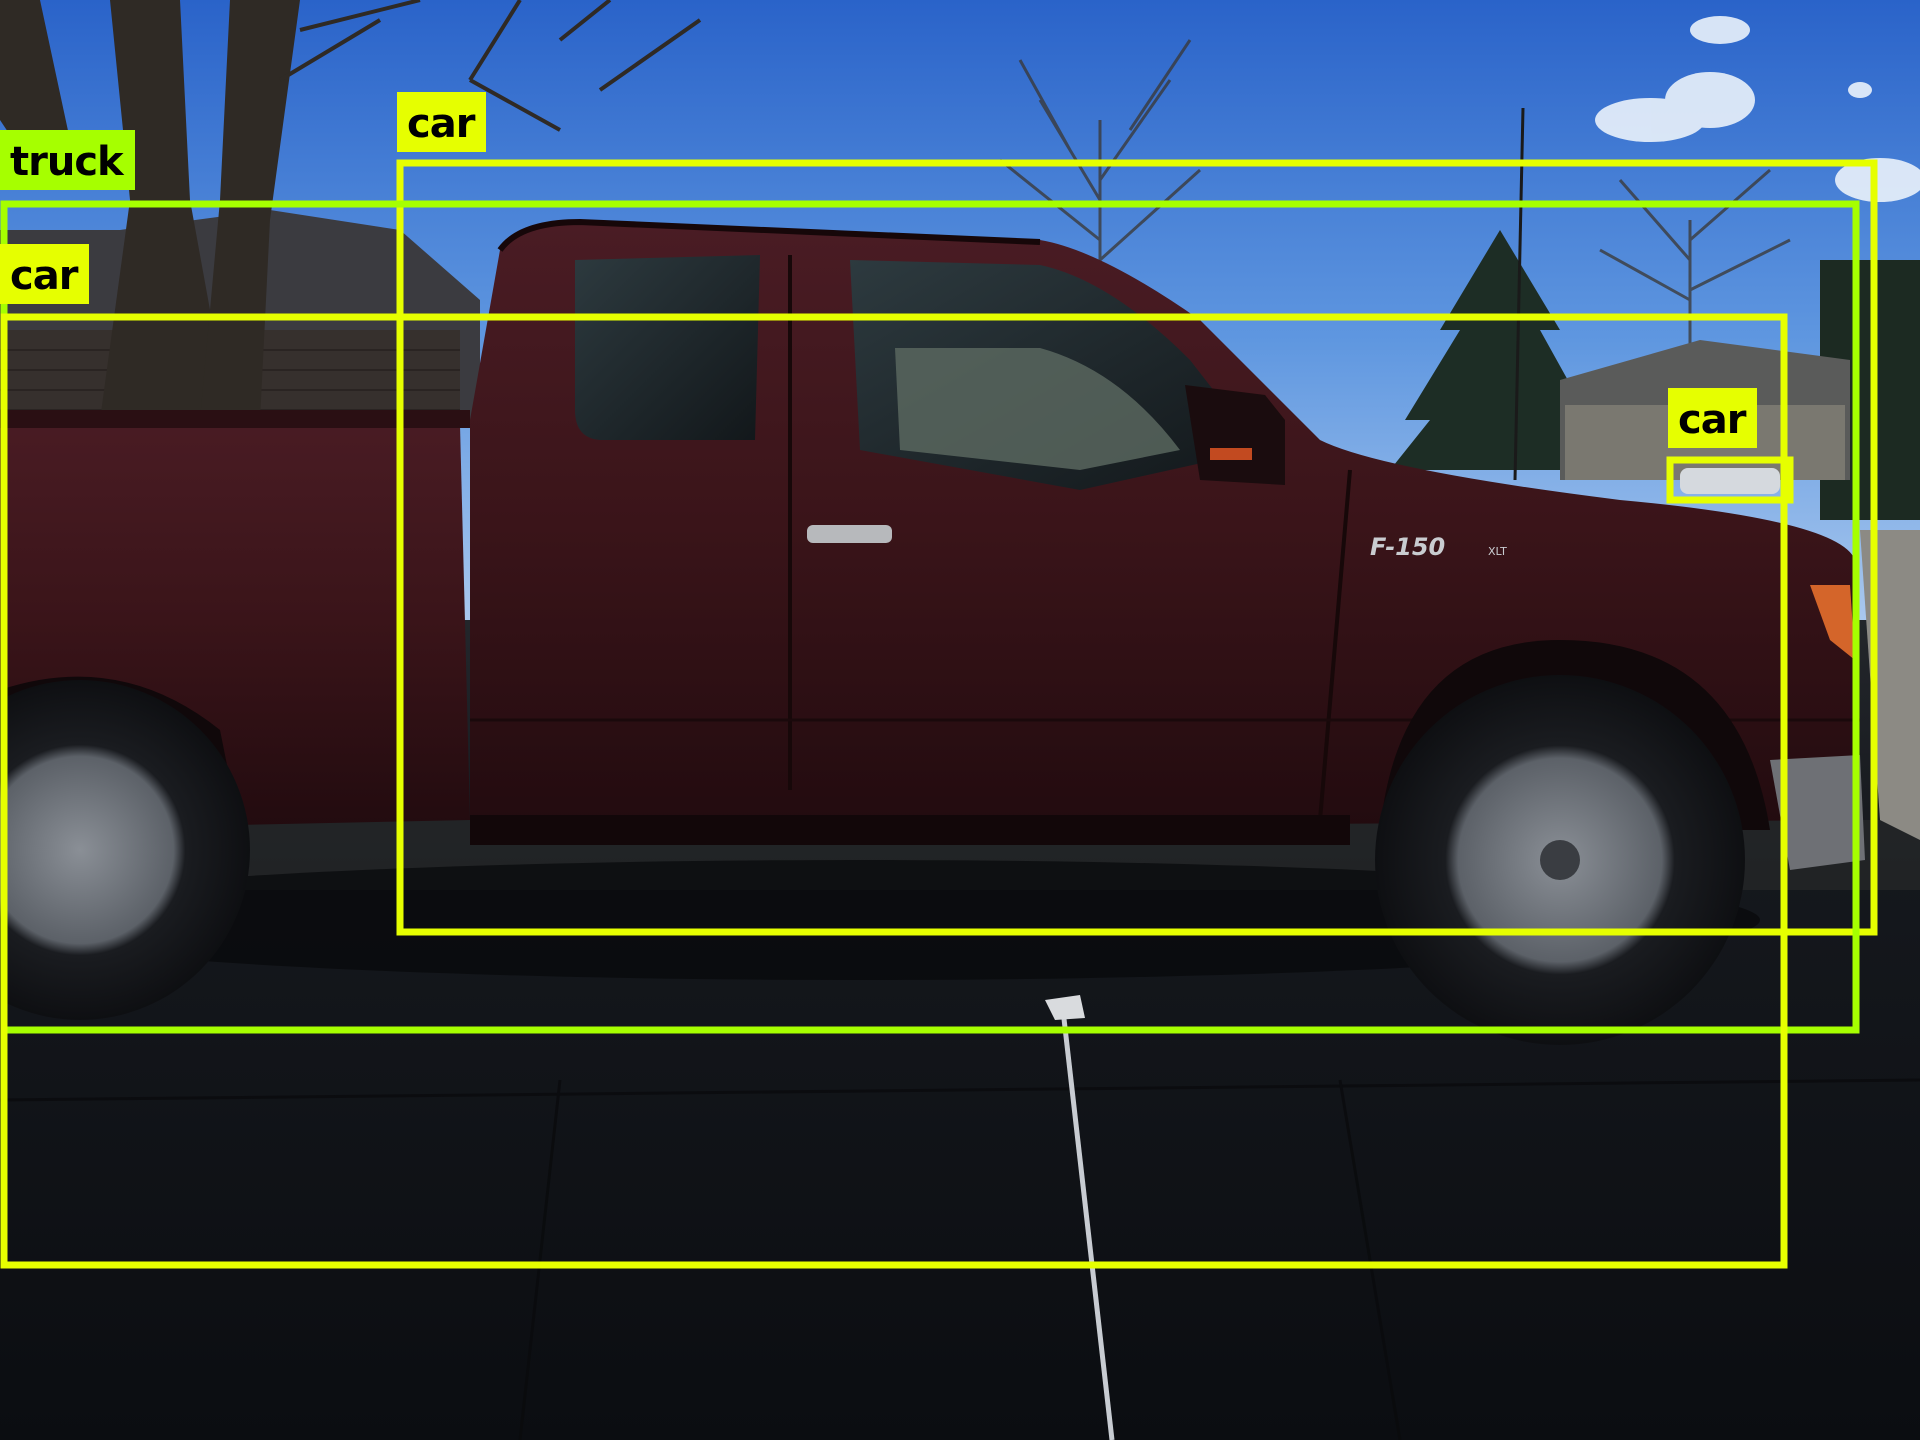 The width and height of the screenshot is (1920, 1440). I want to click on detection-label-car-small: car, so click(1713, 418).